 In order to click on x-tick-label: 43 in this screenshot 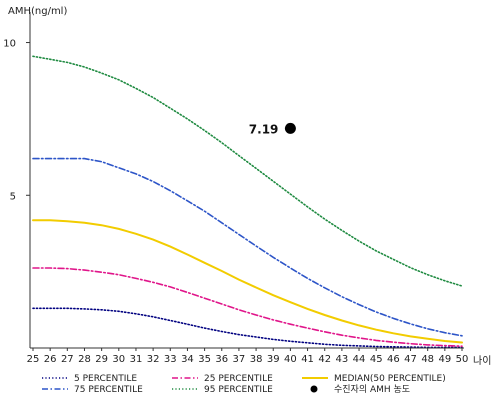, I will do `click(342, 359)`.